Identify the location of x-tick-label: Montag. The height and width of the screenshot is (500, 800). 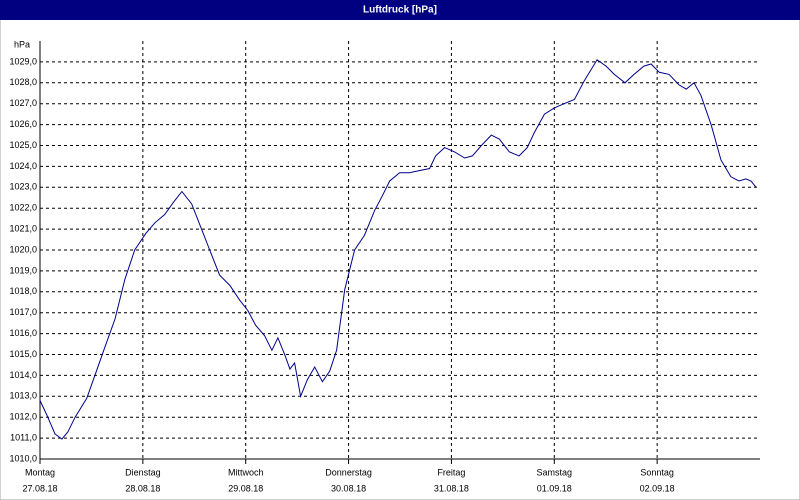
(40, 472).